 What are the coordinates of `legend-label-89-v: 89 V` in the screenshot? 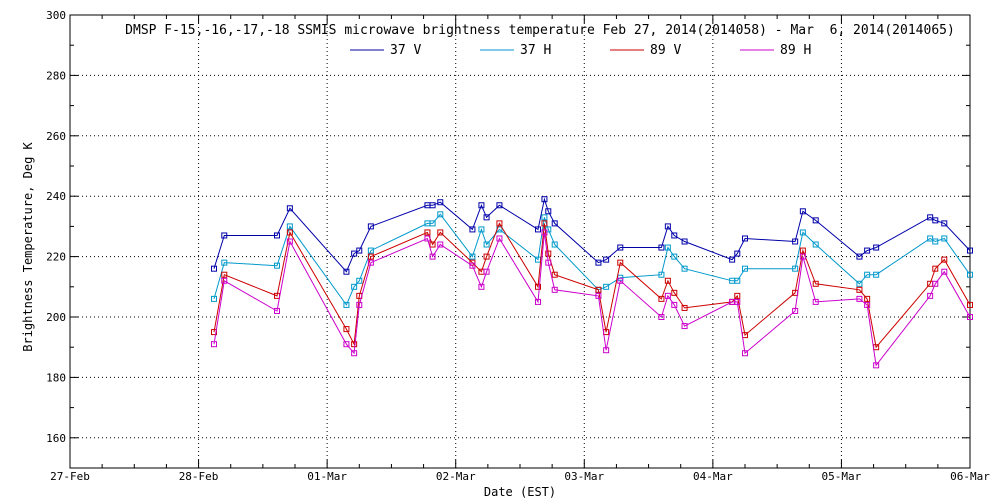 It's located at (665, 50).